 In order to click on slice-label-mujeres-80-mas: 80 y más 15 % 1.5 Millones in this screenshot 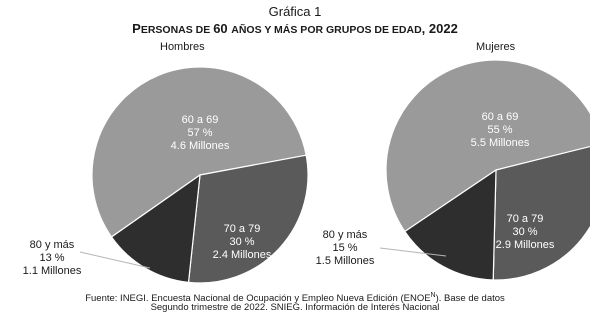, I will do `click(345, 248)`.